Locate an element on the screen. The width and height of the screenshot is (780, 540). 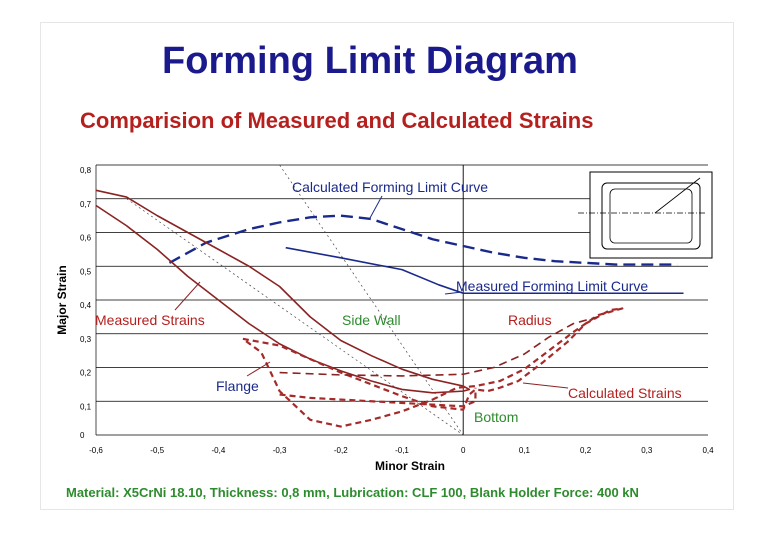
radius-label: Radius is located at coordinates (530, 320).